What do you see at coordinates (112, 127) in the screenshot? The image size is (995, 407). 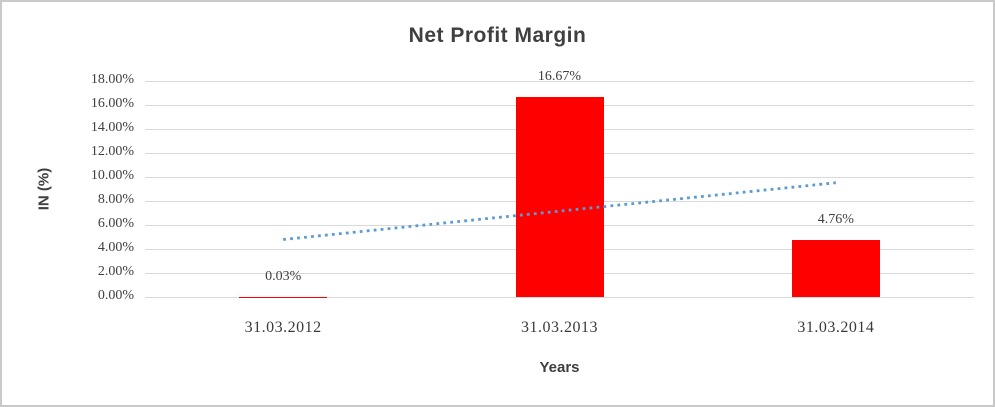 I see `y-tick-label: 14.00%` at bounding box center [112, 127].